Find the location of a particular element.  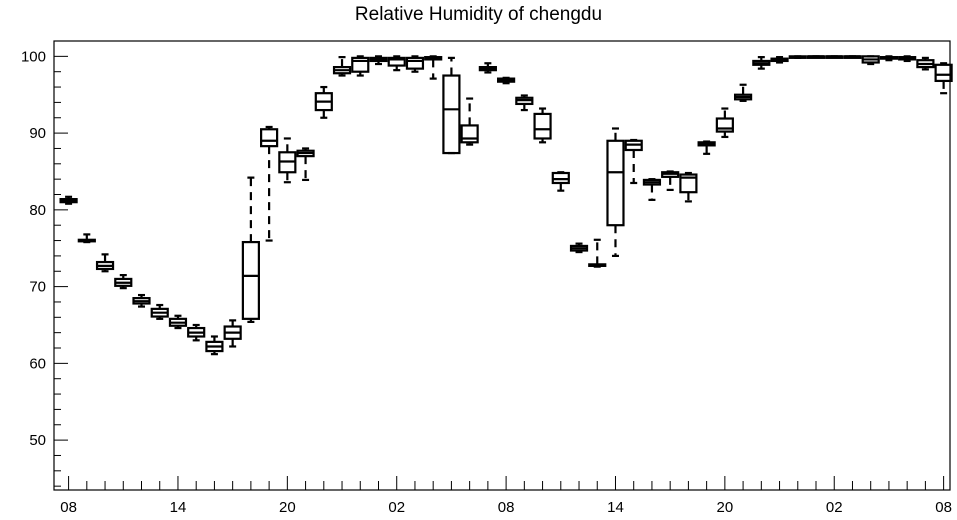

y-tick-label: 90 is located at coordinates (37, 133).